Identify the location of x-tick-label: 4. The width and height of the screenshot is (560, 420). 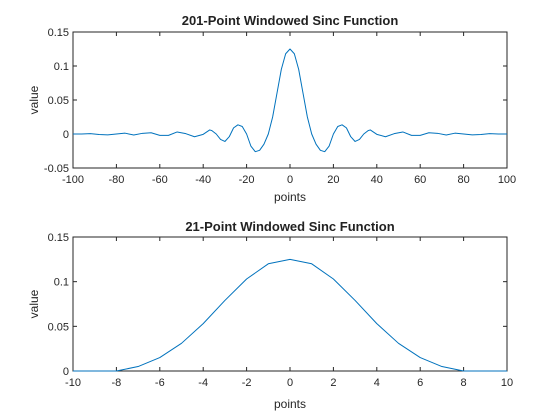
(377, 383).